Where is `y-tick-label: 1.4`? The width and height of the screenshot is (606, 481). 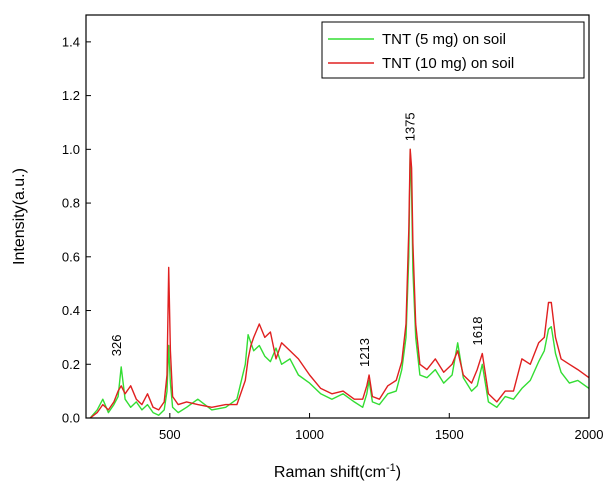
y-tick-label: 1.4 is located at coordinates (71, 41).